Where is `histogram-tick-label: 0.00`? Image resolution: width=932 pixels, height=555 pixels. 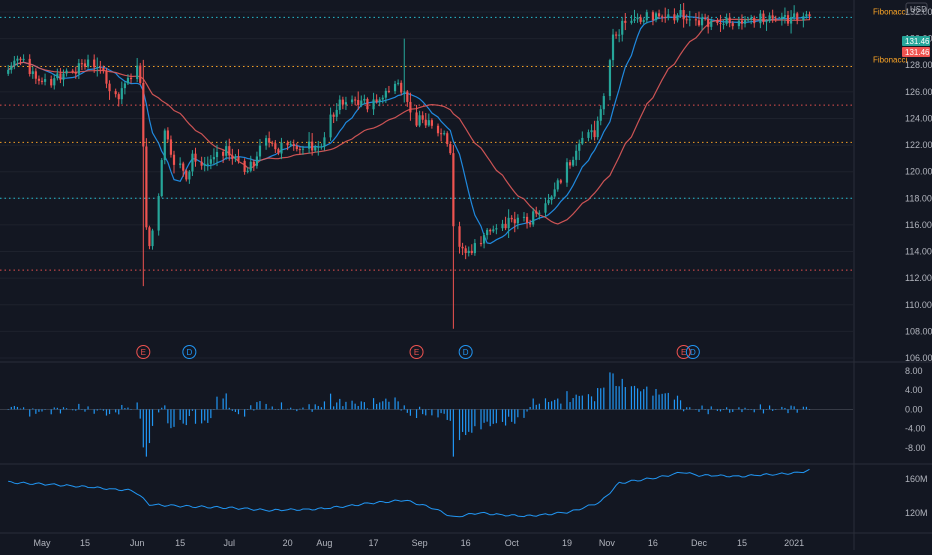 histogram-tick-label: 0.00 is located at coordinates (914, 409).